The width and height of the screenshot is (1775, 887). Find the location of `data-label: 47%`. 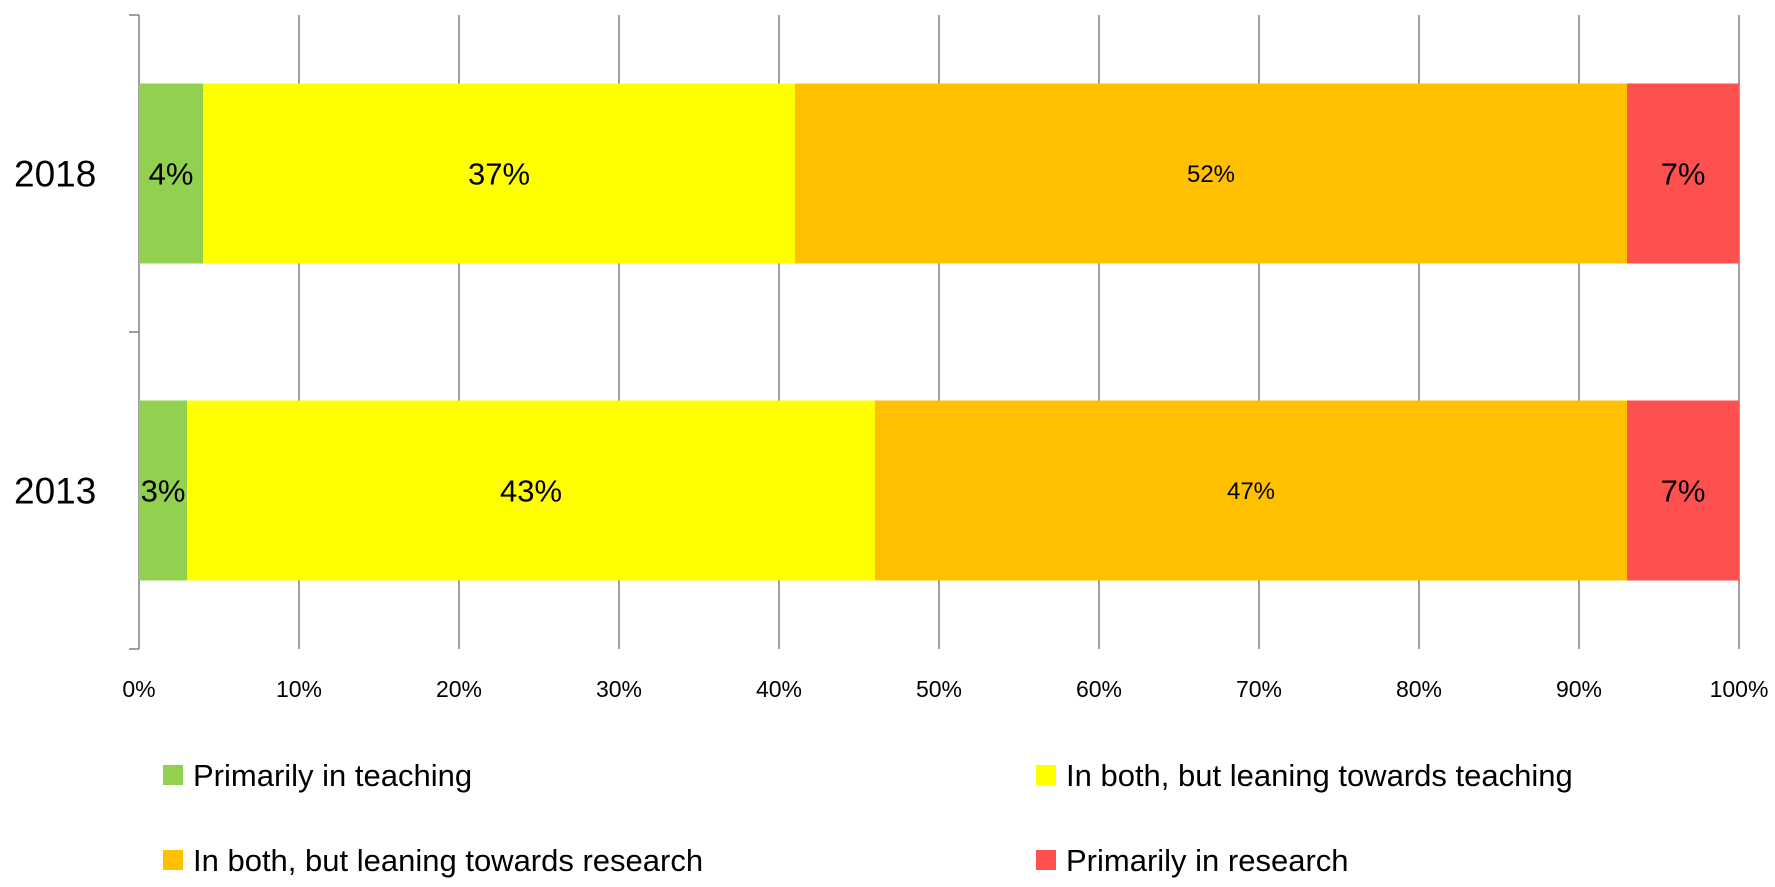

data-label: 47% is located at coordinates (1251, 491).